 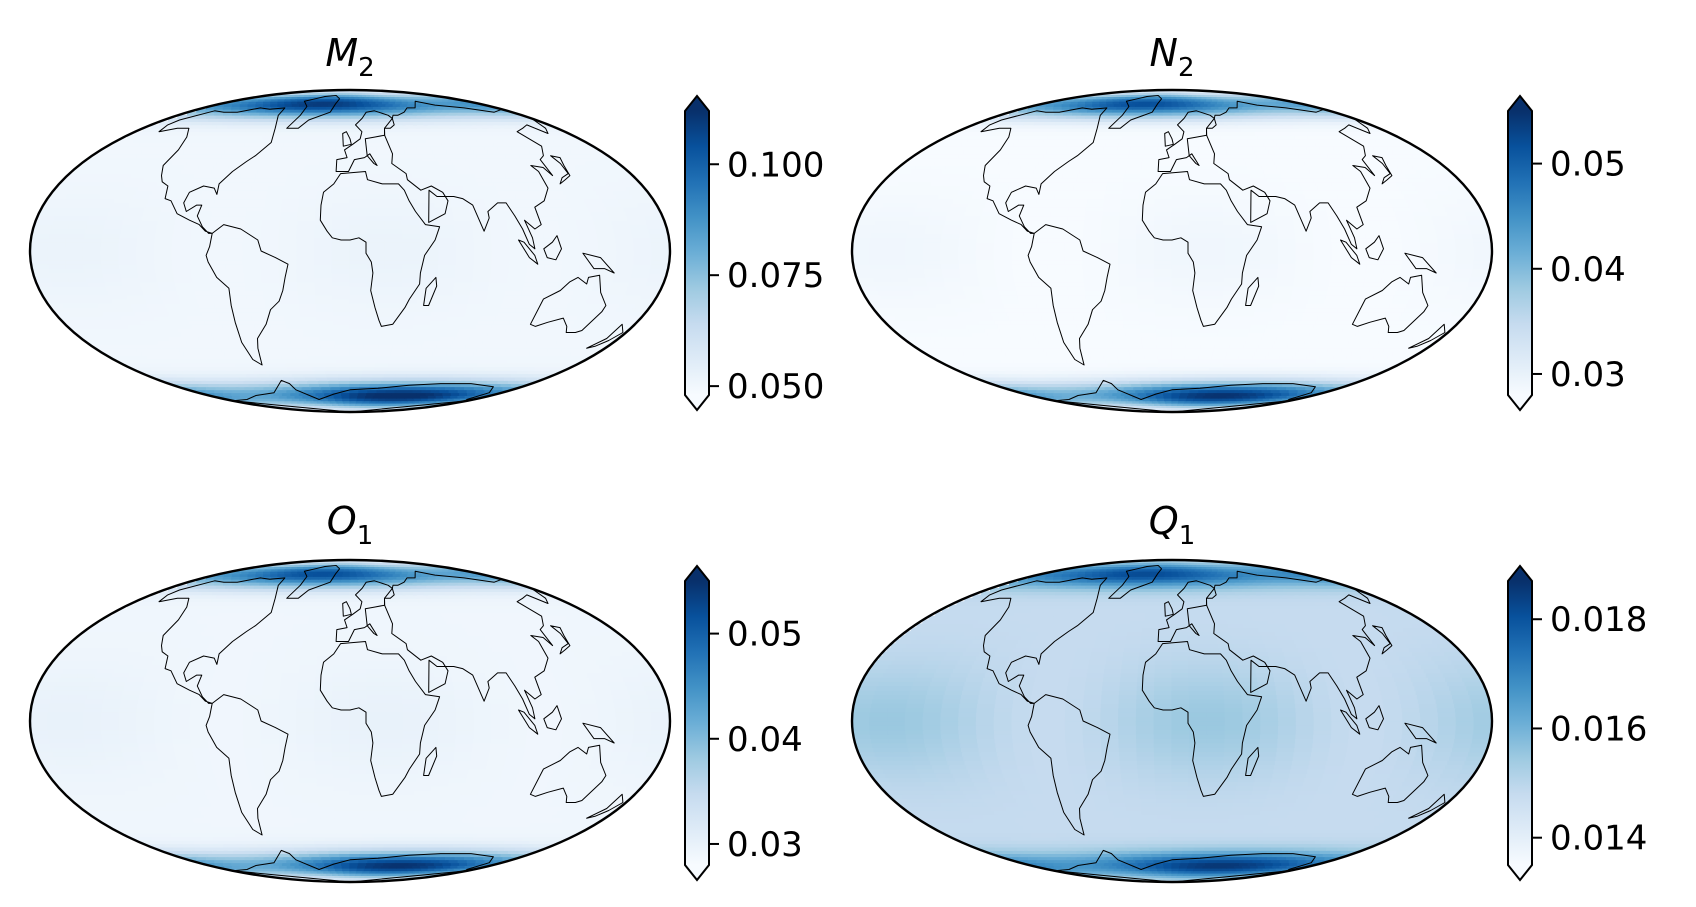 I want to click on colorbar-tick-label: 0.075, so click(x=775, y=276).